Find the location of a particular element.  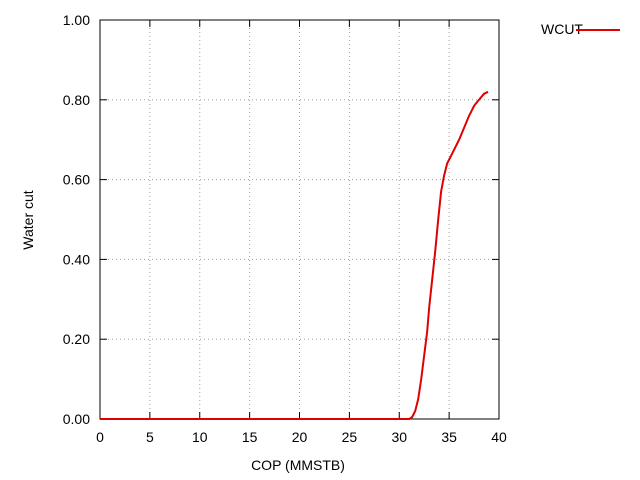

x-tick-label: 30 is located at coordinates (399, 437).